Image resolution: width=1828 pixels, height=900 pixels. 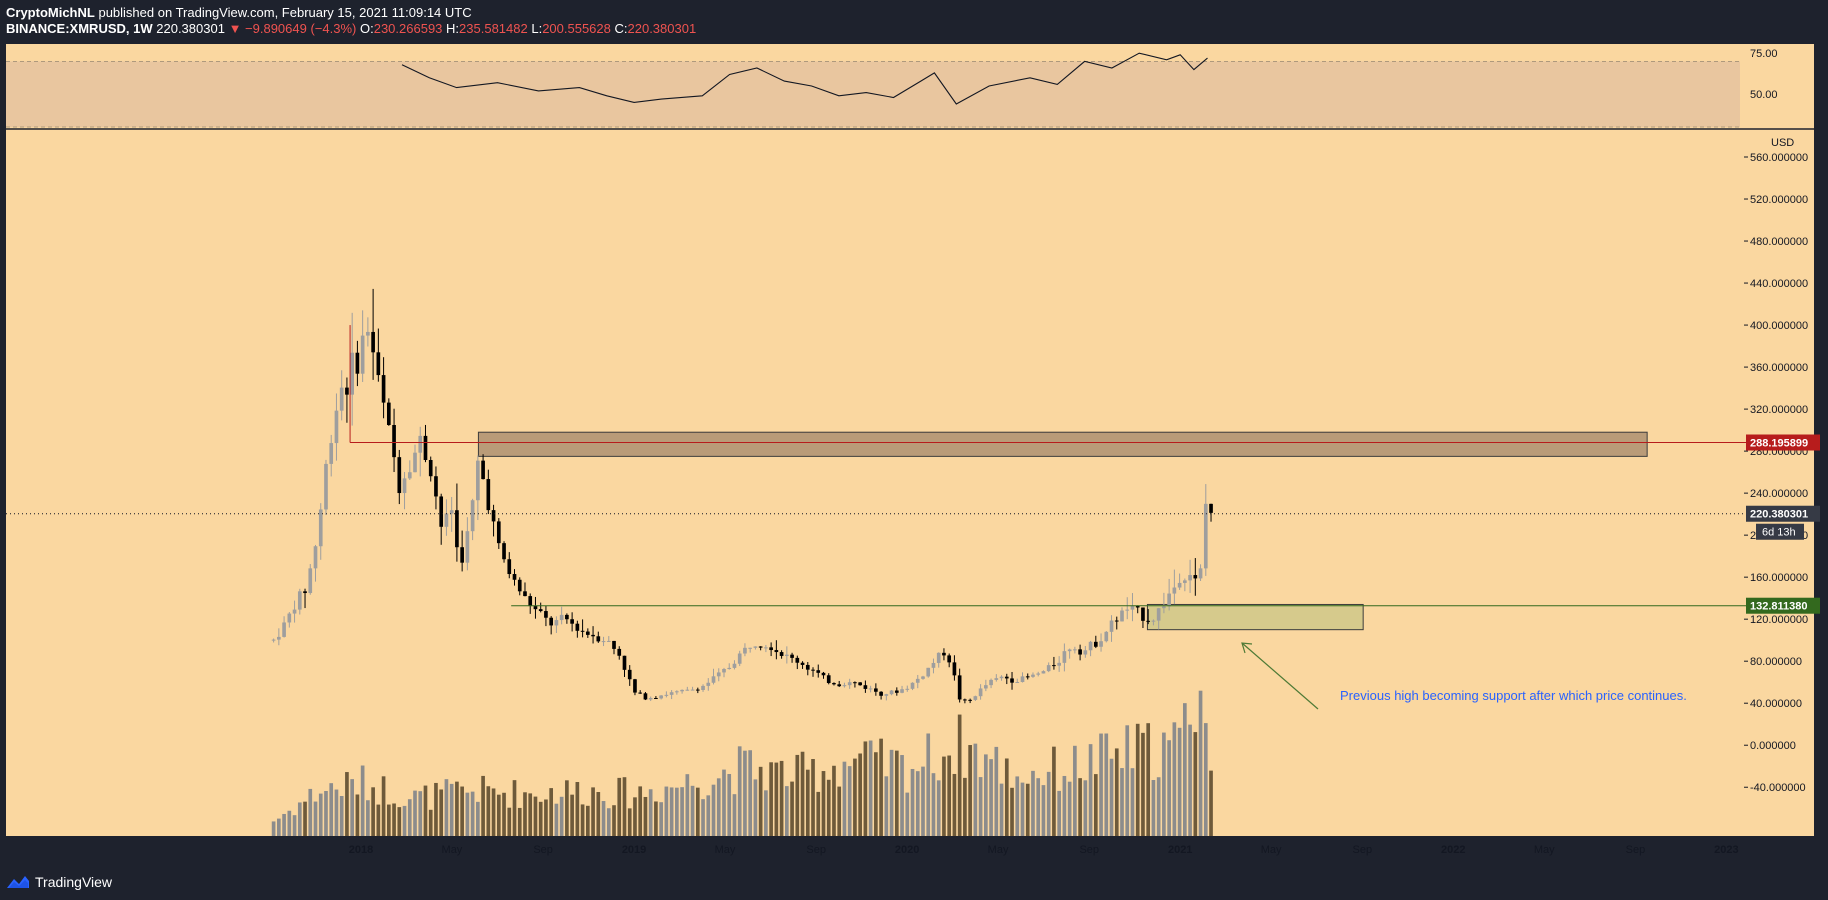 I want to click on price-tick-label: 560.000000, so click(x=1779, y=158).